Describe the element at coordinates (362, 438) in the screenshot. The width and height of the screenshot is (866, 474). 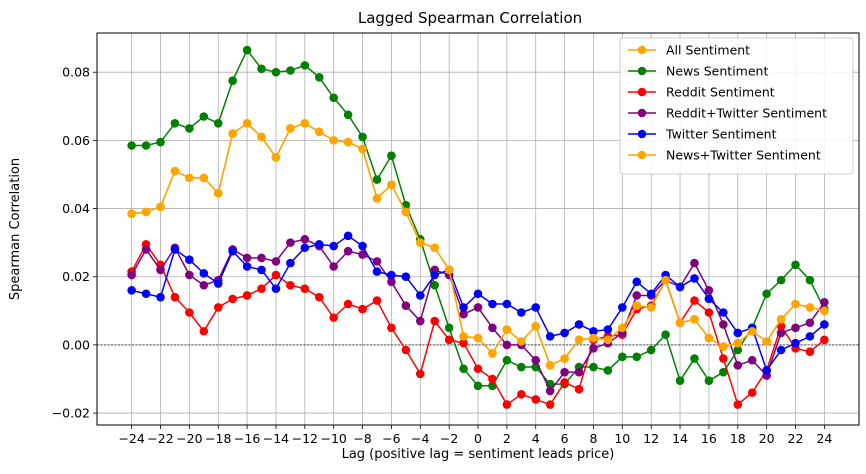
I see `x-tick-label: −8` at that location.